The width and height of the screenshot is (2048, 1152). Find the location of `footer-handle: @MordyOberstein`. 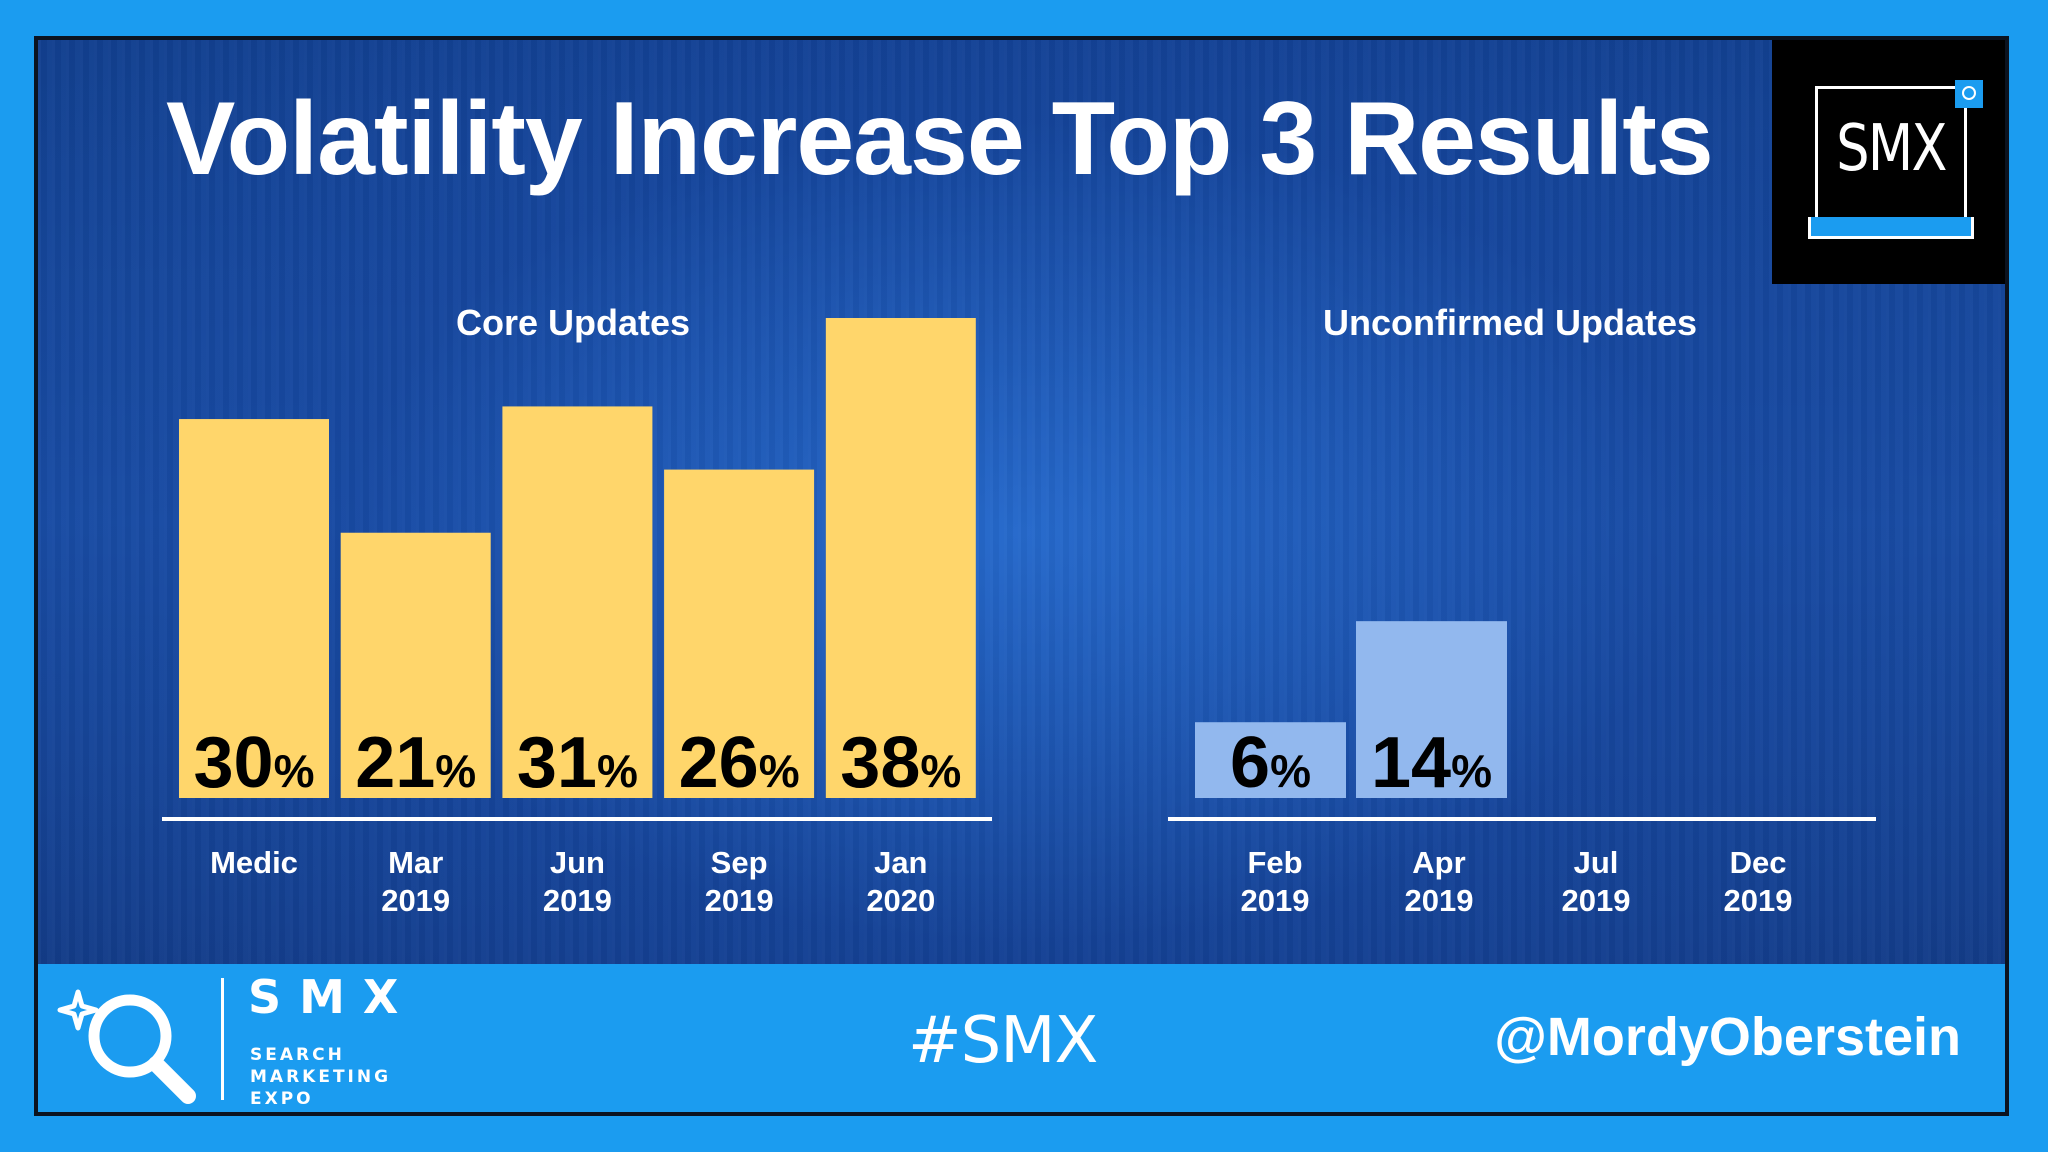

footer-handle: @MordyOberstein is located at coordinates (1727, 1037).